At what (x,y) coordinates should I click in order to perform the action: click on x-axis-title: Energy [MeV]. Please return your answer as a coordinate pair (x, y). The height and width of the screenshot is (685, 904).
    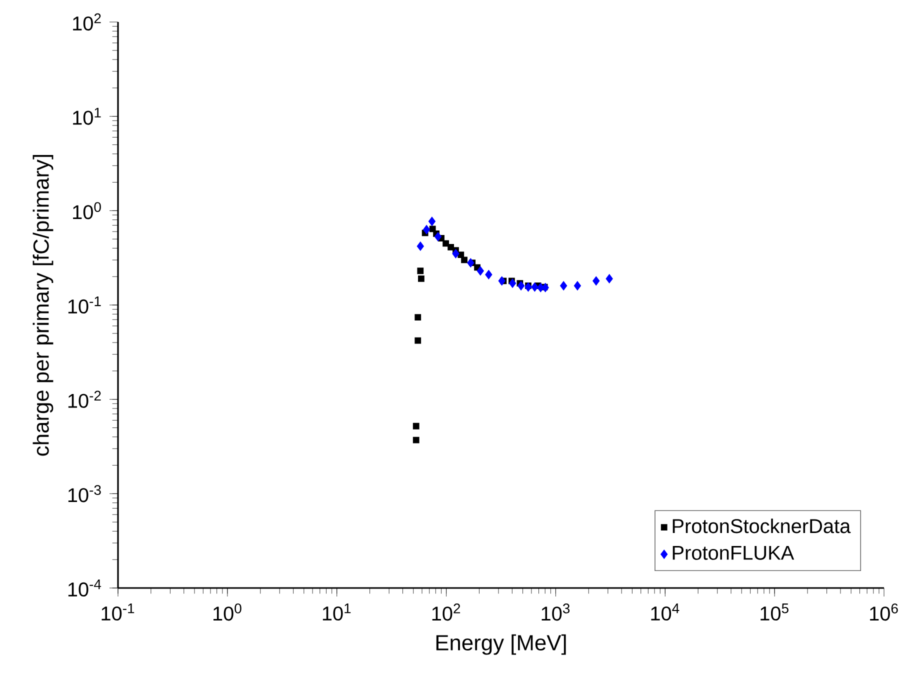
    Looking at the image, I should click on (501, 644).